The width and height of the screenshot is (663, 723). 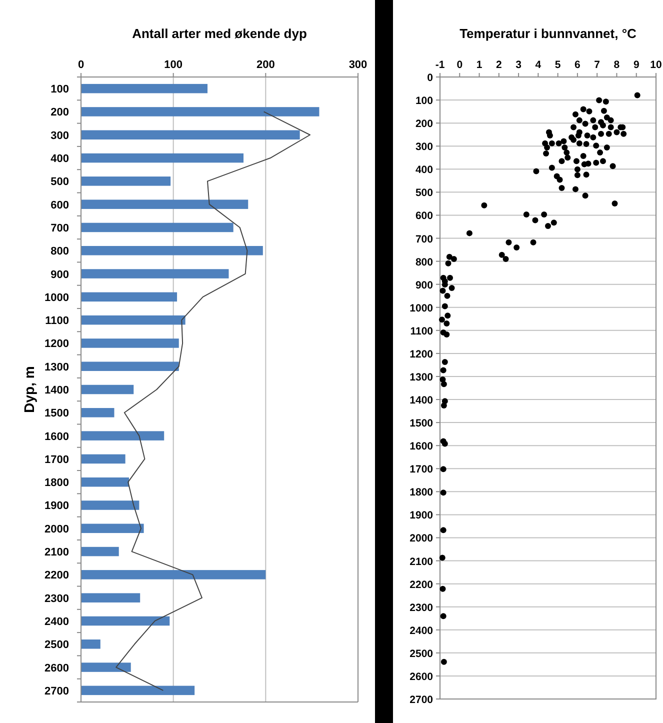 What do you see at coordinates (499, 65) in the screenshot?
I see `x-tick-label: 2` at bounding box center [499, 65].